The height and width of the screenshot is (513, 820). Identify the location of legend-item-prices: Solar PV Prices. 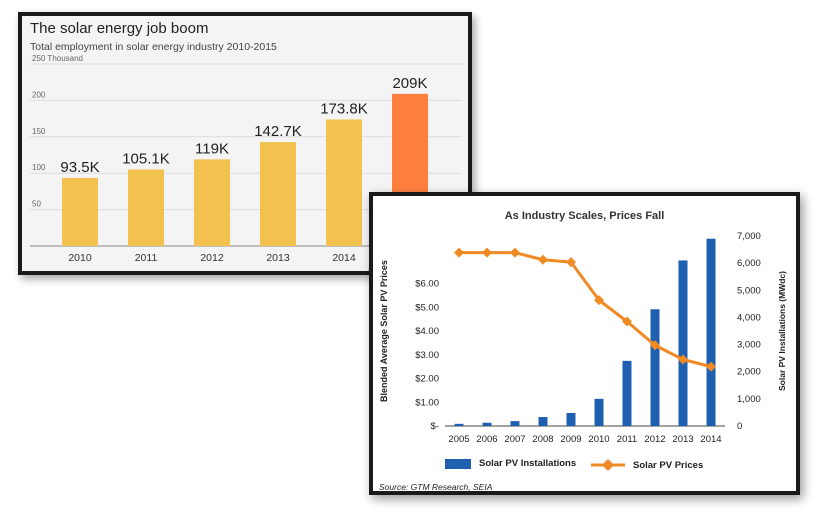
(647, 465).